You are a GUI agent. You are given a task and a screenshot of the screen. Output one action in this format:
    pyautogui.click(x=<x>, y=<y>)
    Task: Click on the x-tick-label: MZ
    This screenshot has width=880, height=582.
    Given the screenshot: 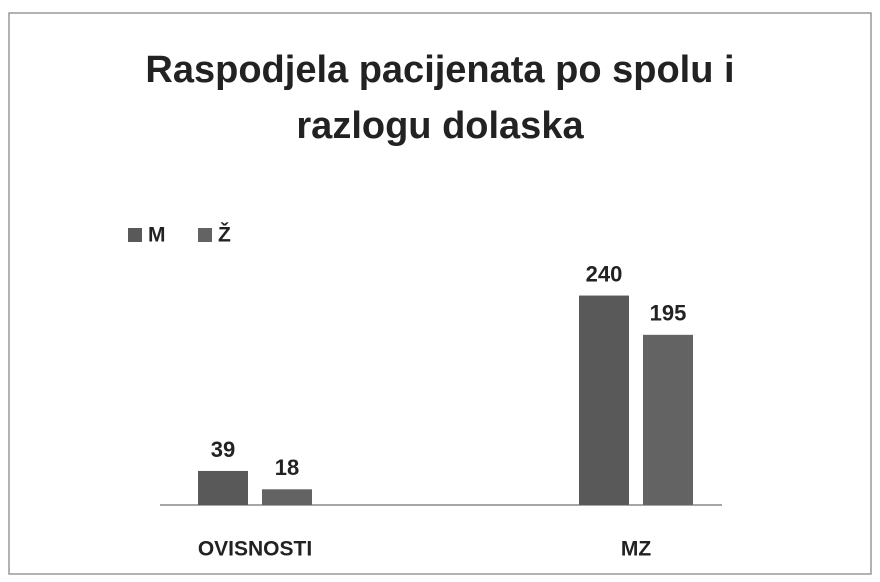 What is the action you would take?
    pyautogui.click(x=636, y=549)
    